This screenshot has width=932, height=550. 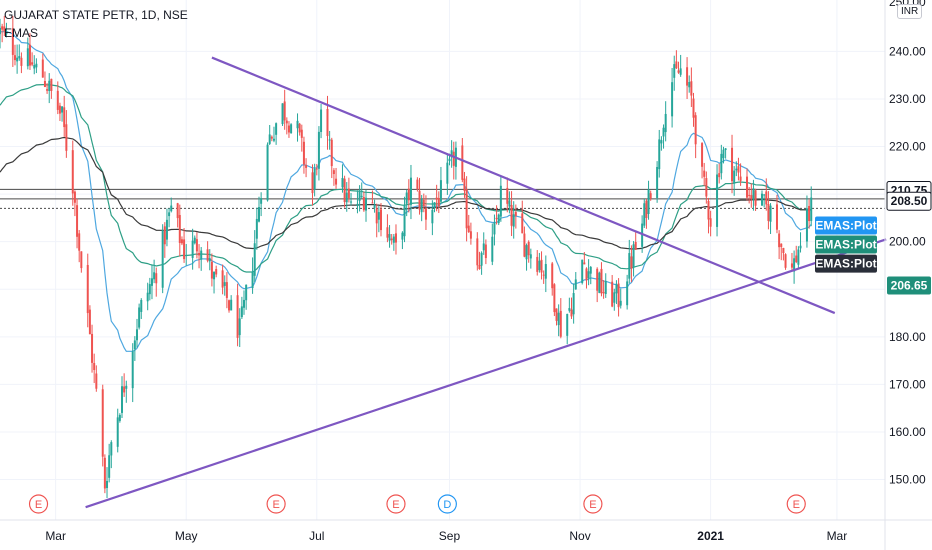 I want to click on y-tick-label: 160.00, so click(x=907, y=432).